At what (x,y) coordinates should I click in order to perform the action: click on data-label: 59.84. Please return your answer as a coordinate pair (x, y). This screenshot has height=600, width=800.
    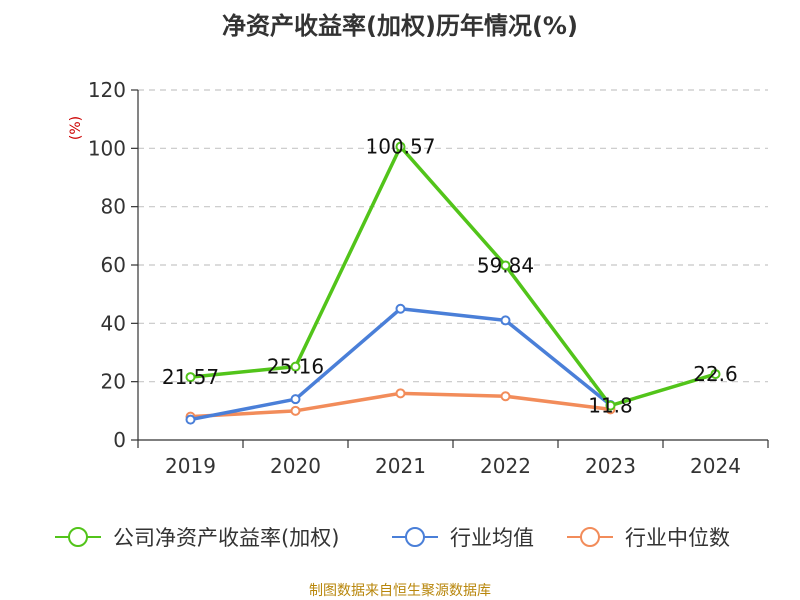
    Looking at the image, I should click on (505, 265).